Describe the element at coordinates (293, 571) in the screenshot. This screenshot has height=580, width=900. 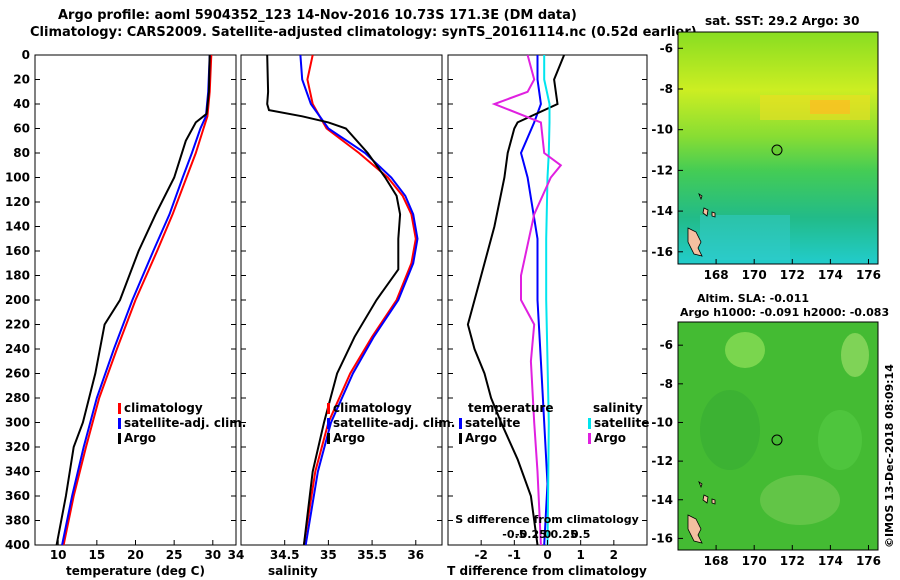
I see `x-axis-label: salinity` at that location.